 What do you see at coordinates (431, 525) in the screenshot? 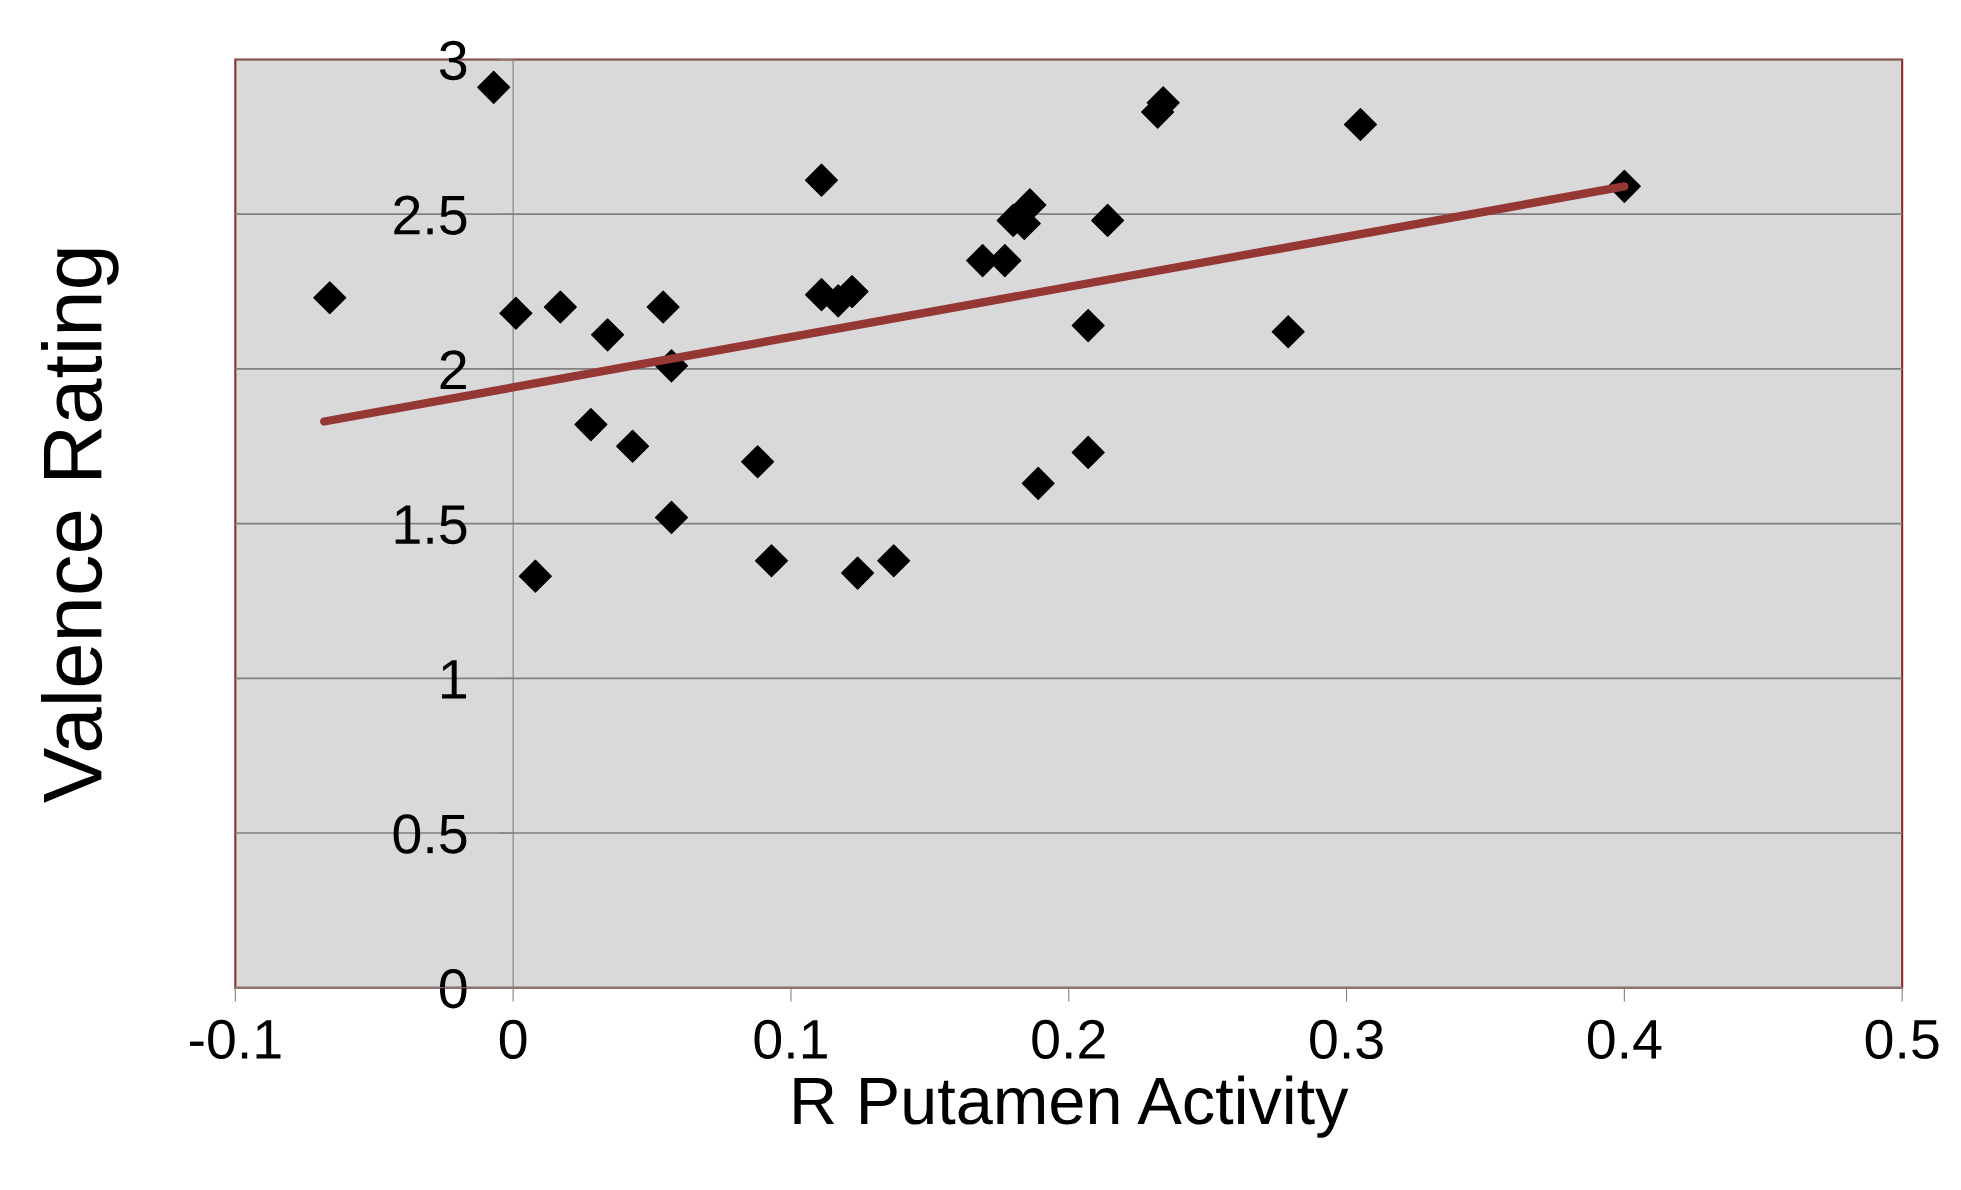
I see `y-tick-label: 1.5` at bounding box center [431, 525].